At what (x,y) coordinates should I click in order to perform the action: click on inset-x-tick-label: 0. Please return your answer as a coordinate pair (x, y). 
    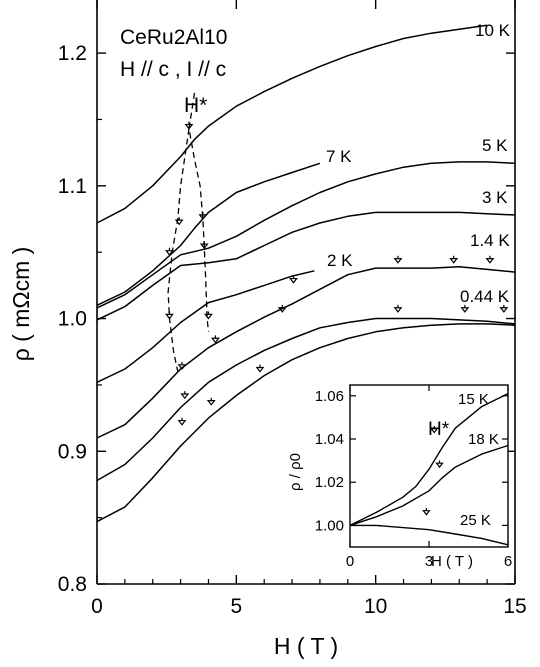
    Looking at the image, I should click on (350, 561).